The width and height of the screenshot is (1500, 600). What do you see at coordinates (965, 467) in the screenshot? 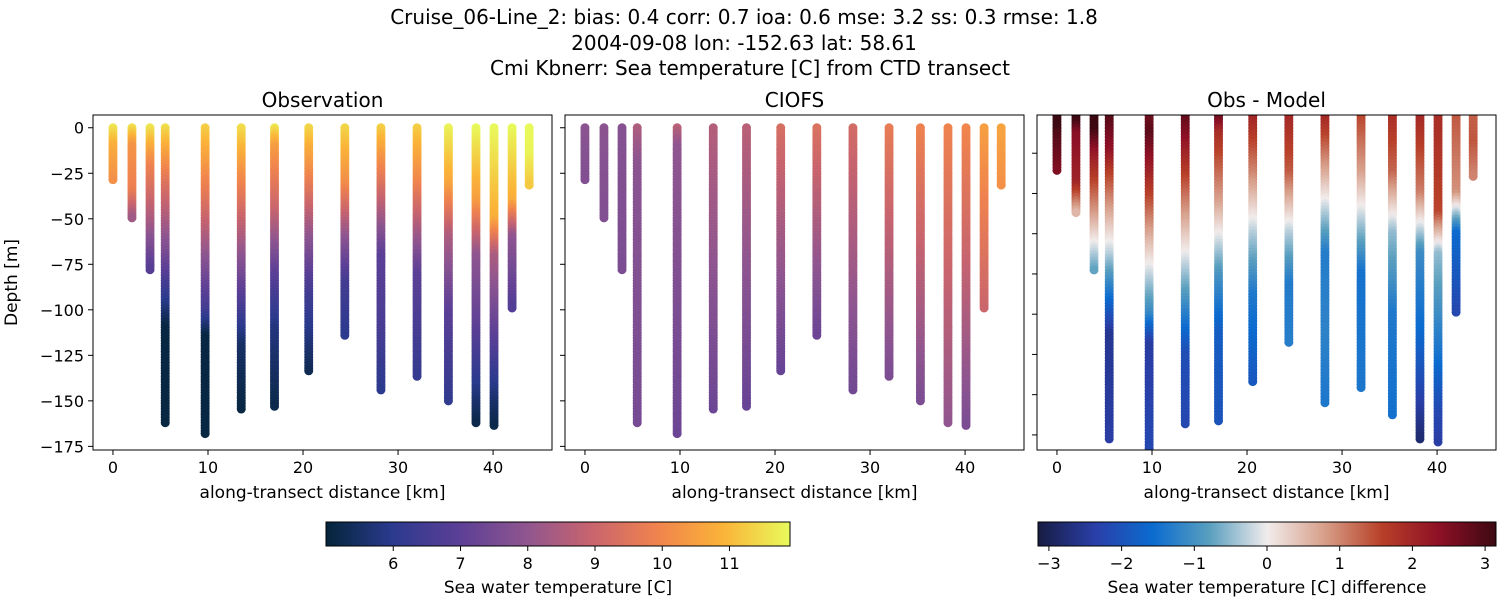
I see `x-tick-label: 40` at bounding box center [965, 467].